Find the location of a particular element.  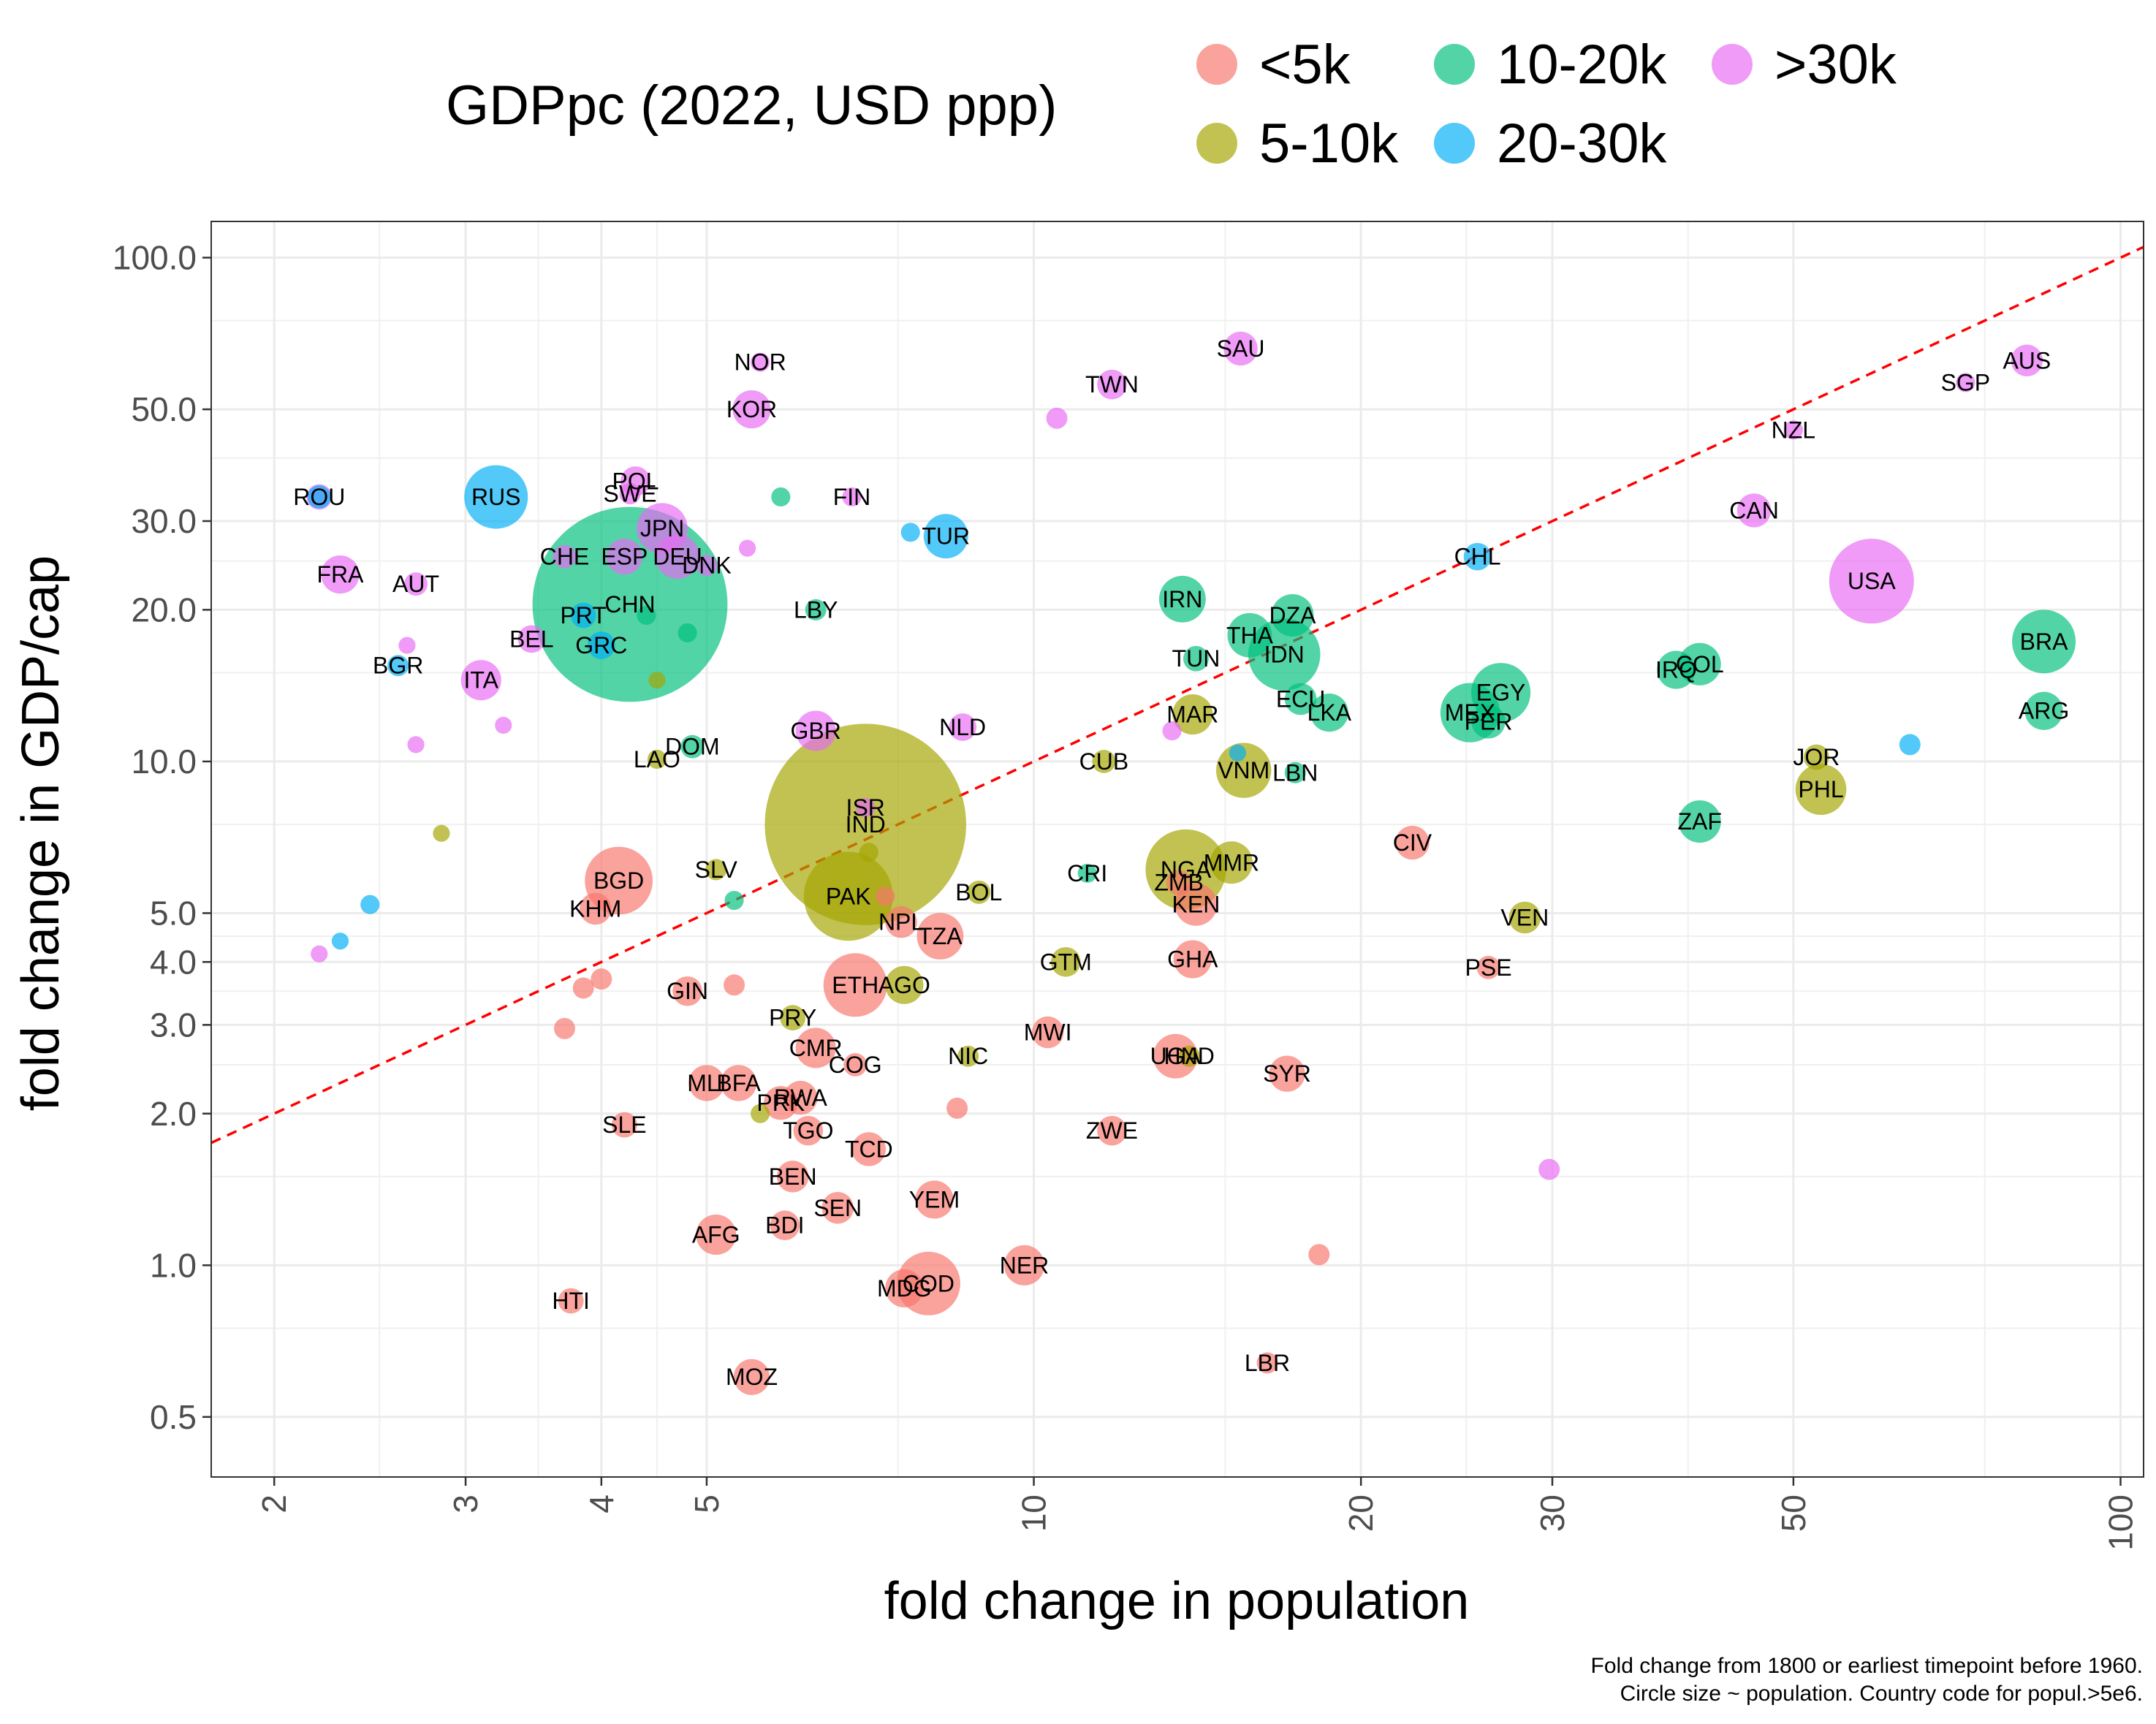

point-pak is located at coordinates (848, 896).